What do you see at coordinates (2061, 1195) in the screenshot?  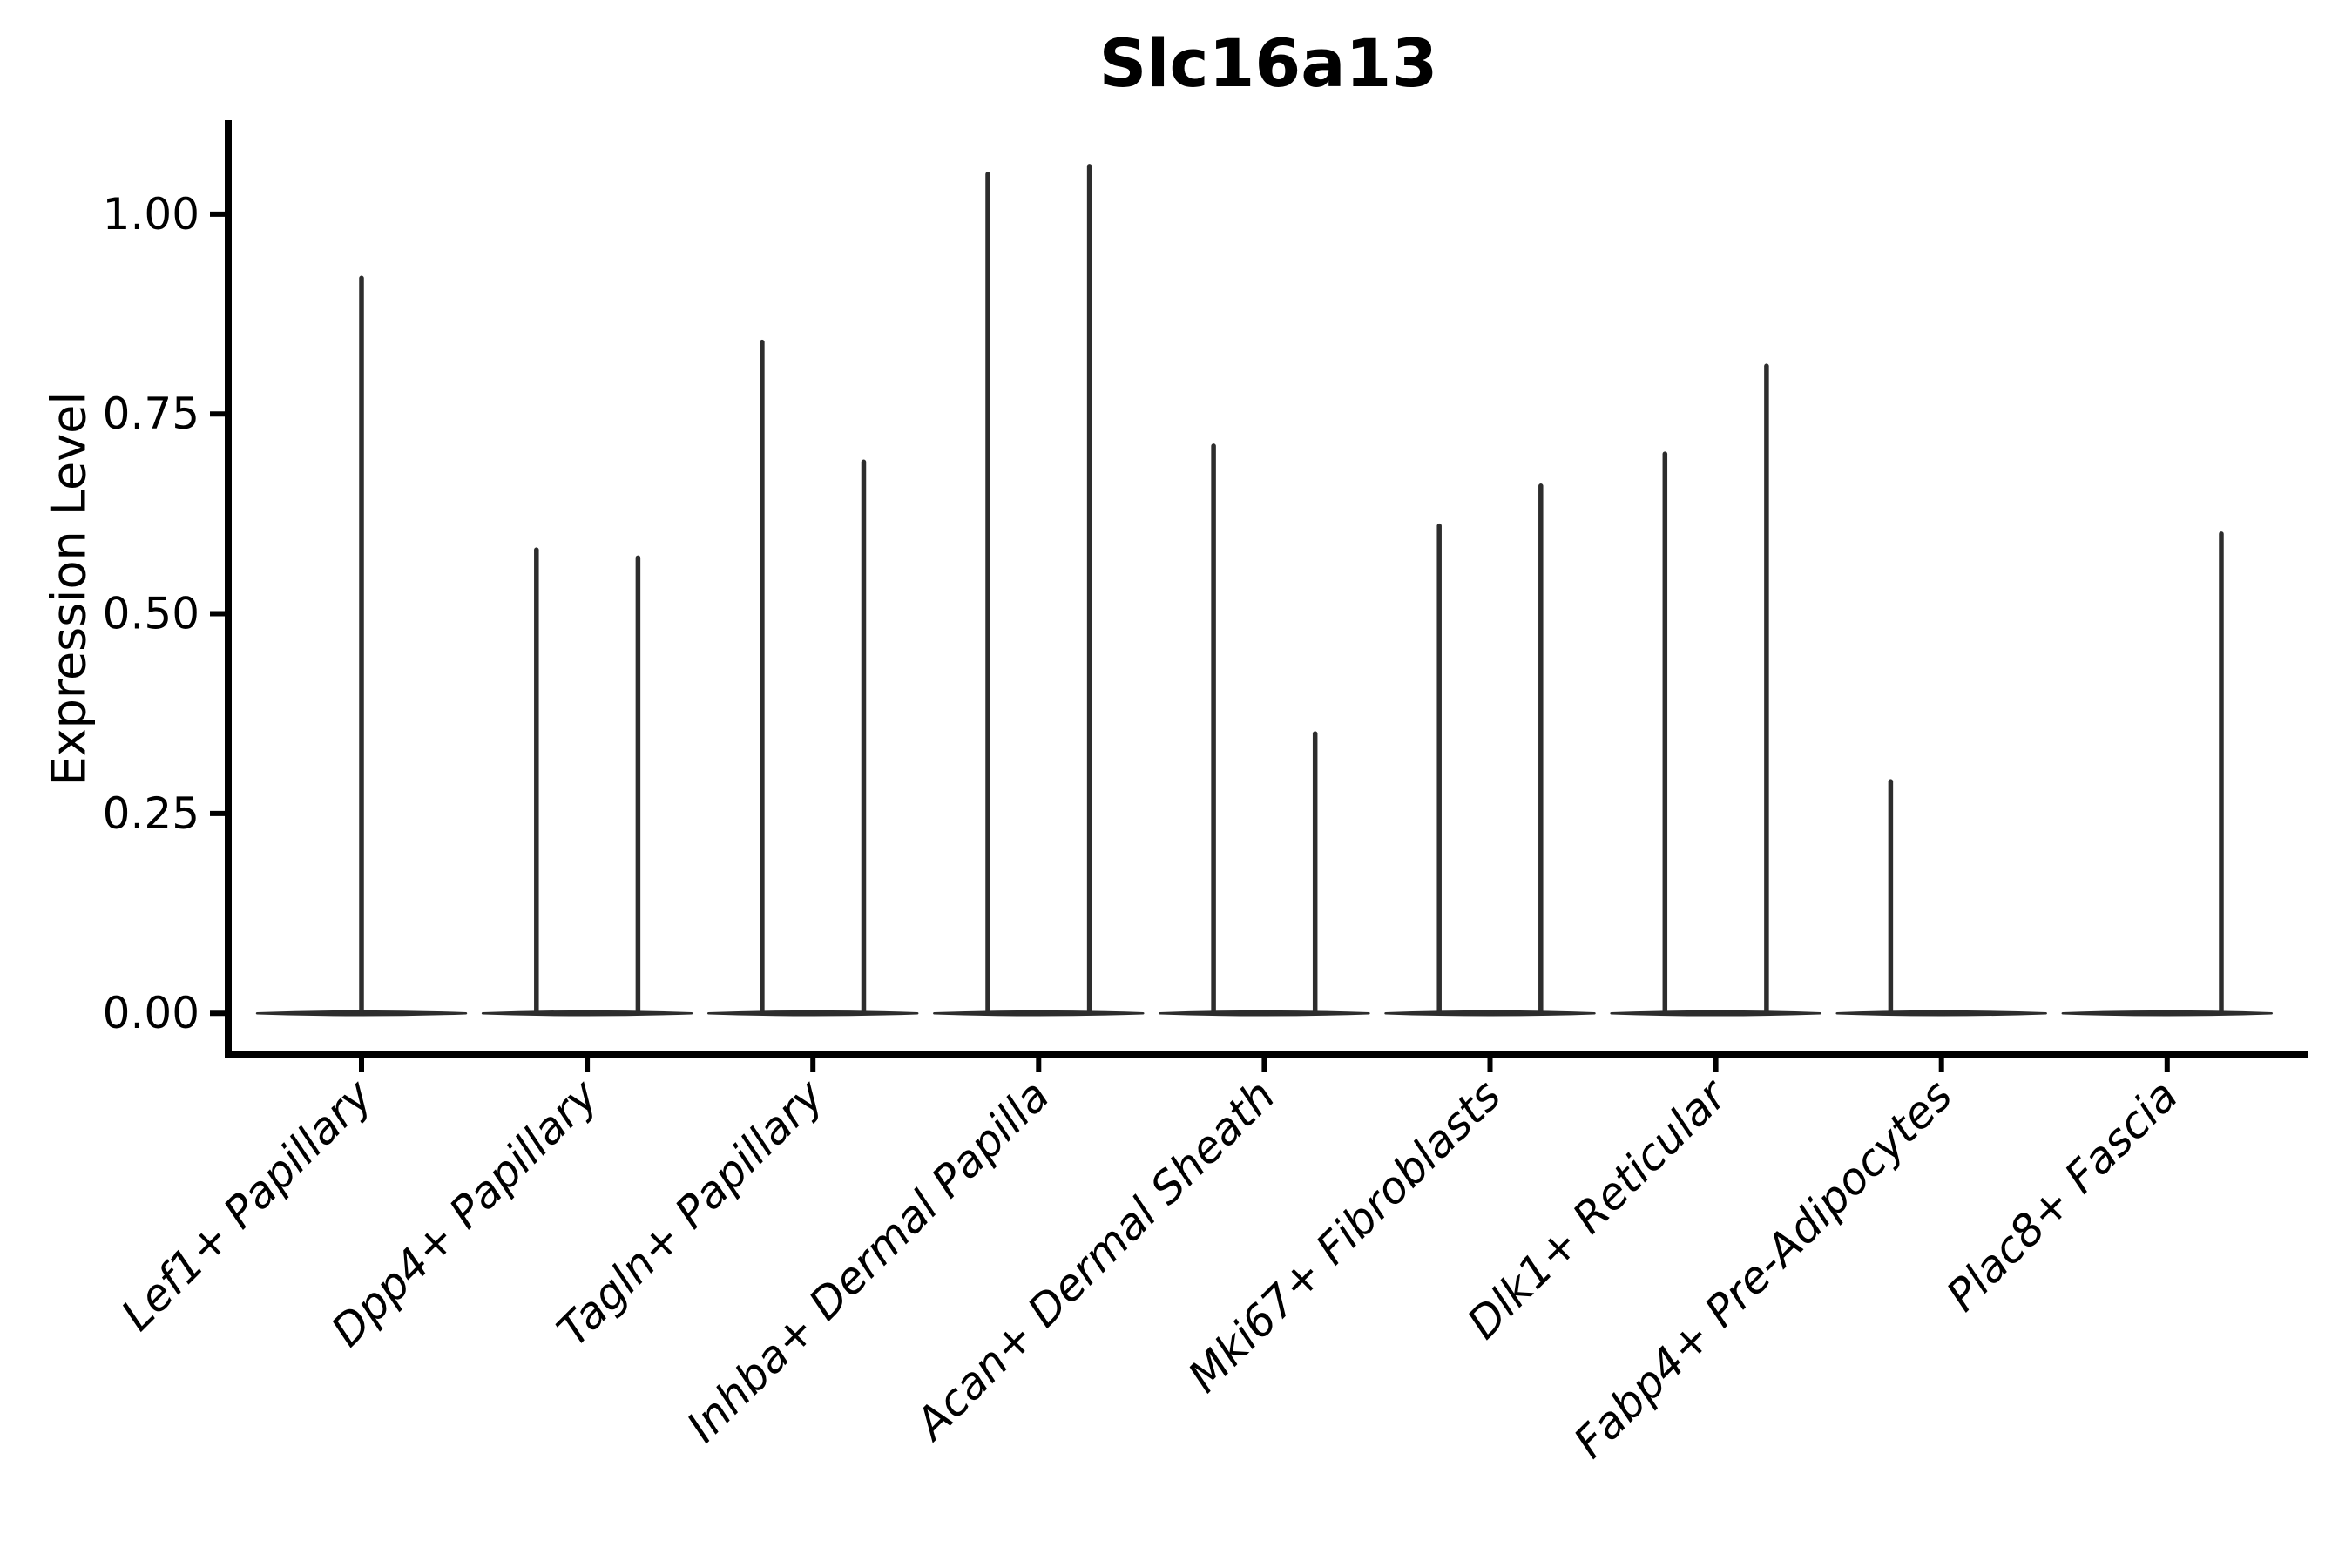 I see `x-tick-label: Plac8+ Fascia` at bounding box center [2061, 1195].